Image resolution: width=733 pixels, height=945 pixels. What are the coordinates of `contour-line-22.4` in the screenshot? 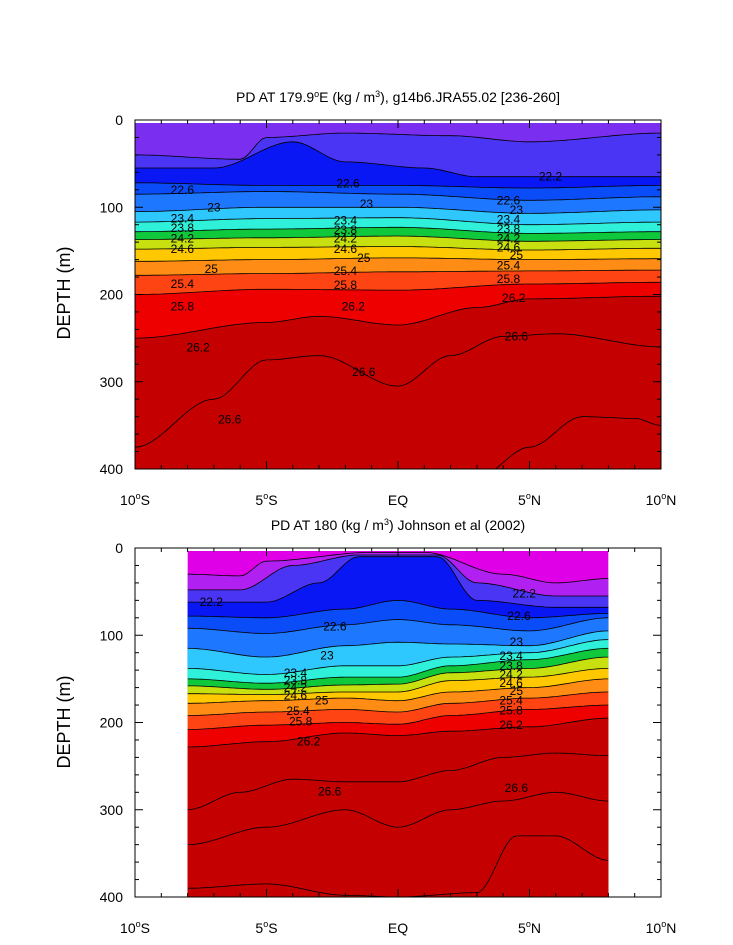 It's located at (398, 609).